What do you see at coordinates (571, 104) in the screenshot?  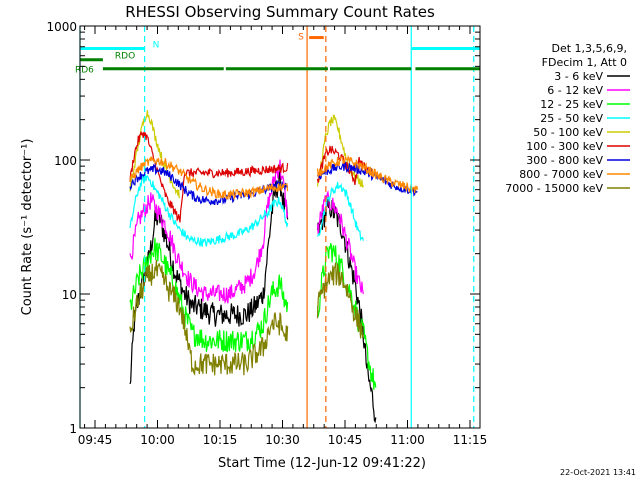 I see `legend-label-2: 12 - 25 keV` at bounding box center [571, 104].